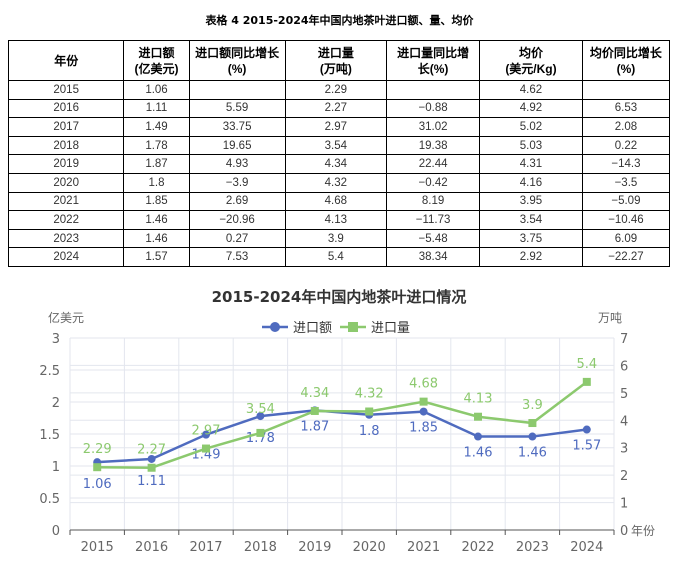 The image size is (679, 569). I want to click on header-text: (%), so click(626, 68).